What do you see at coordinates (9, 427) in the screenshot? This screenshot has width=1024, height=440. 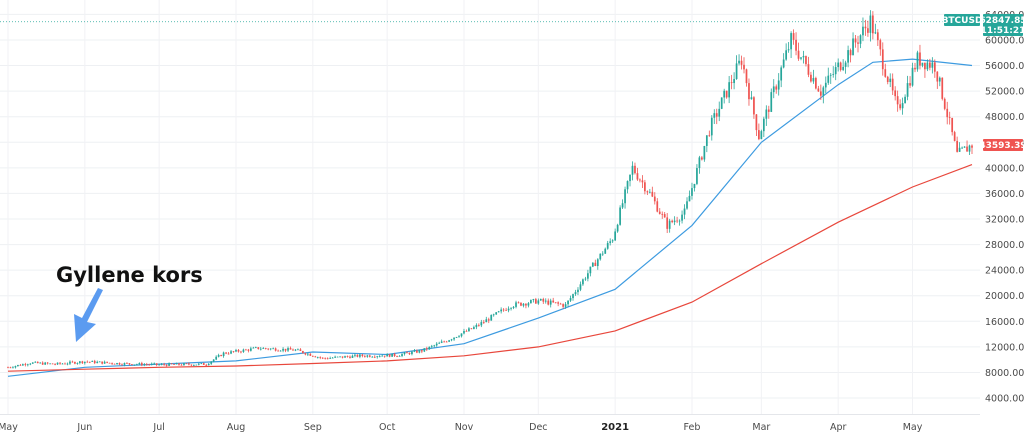 I see `x-tick-label: May` at bounding box center [9, 427].